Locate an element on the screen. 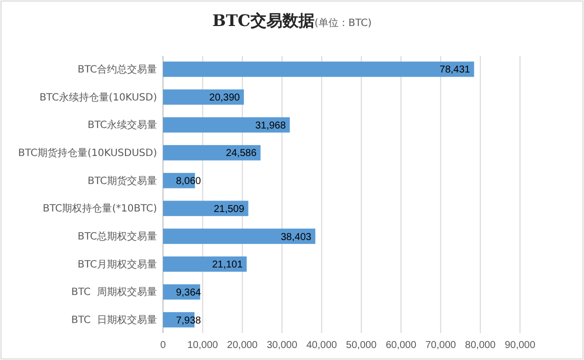 This screenshot has height=360, width=584. y-tick-label: BTC期权持仓量(*10BTC) is located at coordinates (100, 208).